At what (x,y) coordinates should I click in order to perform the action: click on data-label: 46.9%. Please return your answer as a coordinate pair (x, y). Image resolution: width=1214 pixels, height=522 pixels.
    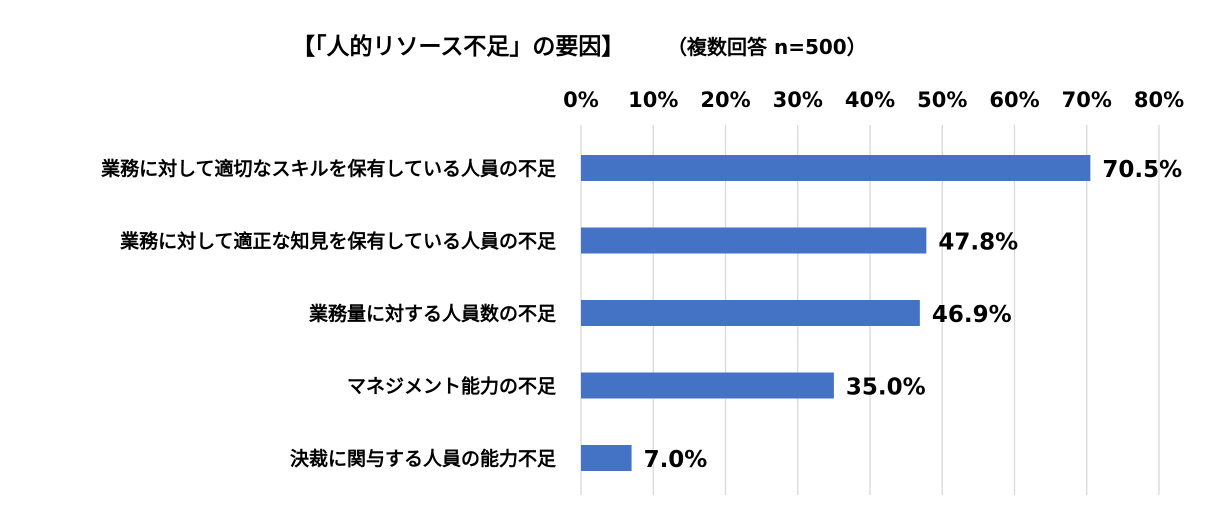
    Looking at the image, I should click on (972, 315).